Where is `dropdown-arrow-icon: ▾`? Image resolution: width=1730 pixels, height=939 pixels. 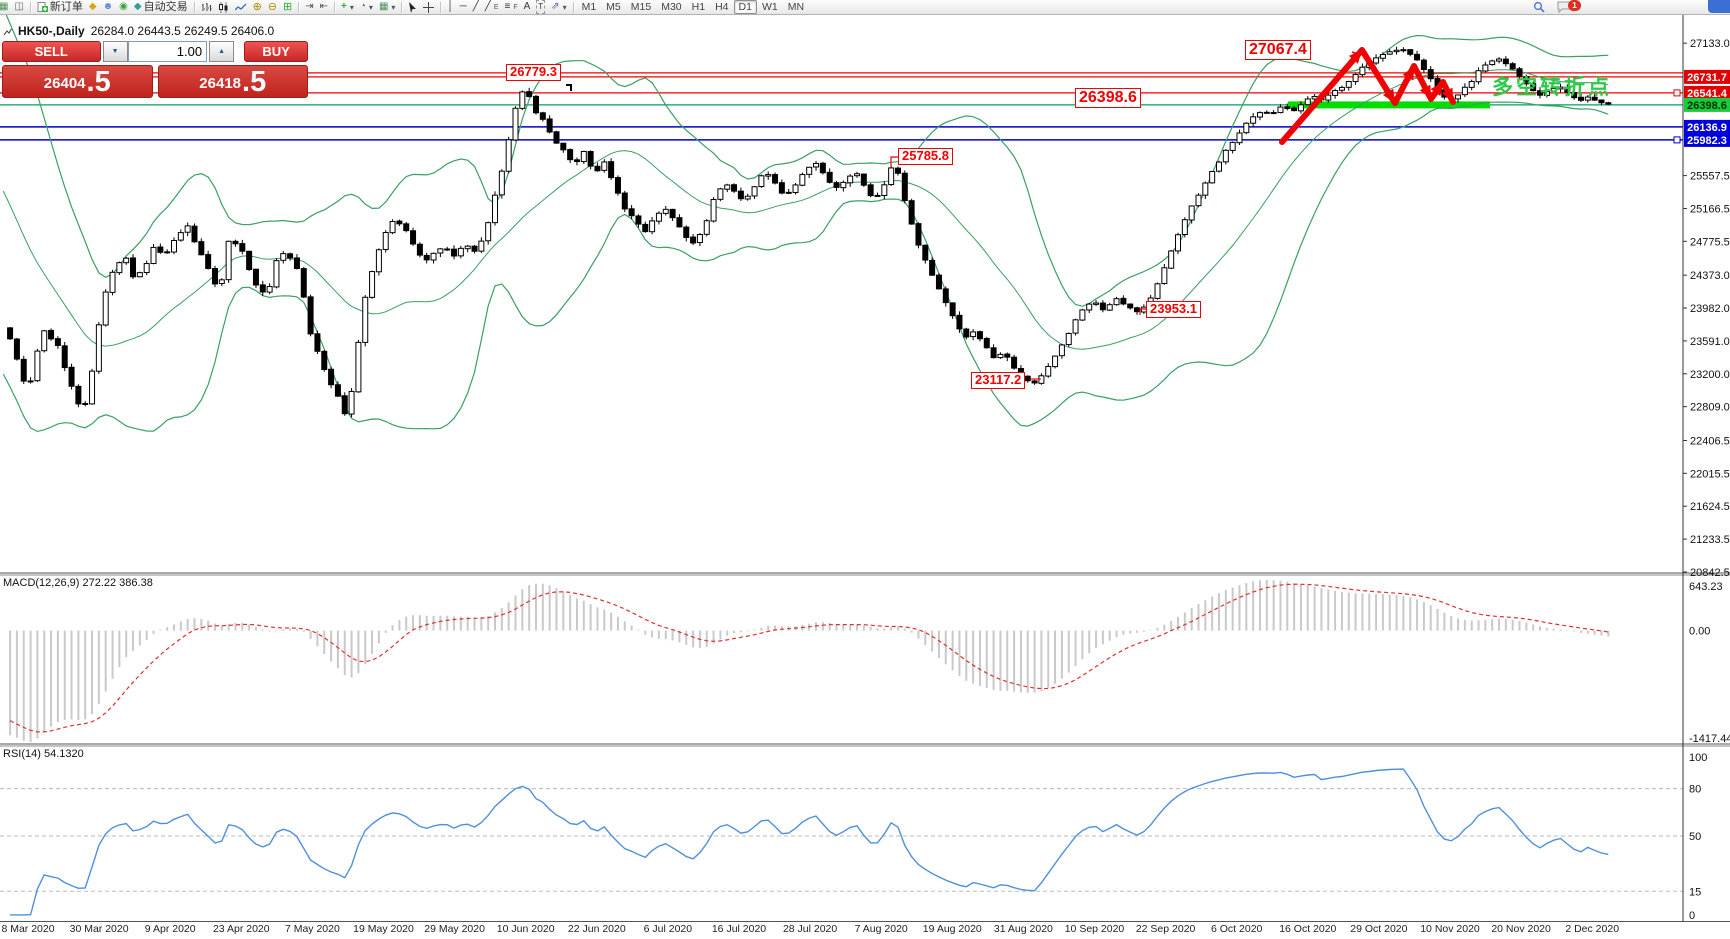
dropdown-arrow-icon: ▾ is located at coordinates (370, 7).